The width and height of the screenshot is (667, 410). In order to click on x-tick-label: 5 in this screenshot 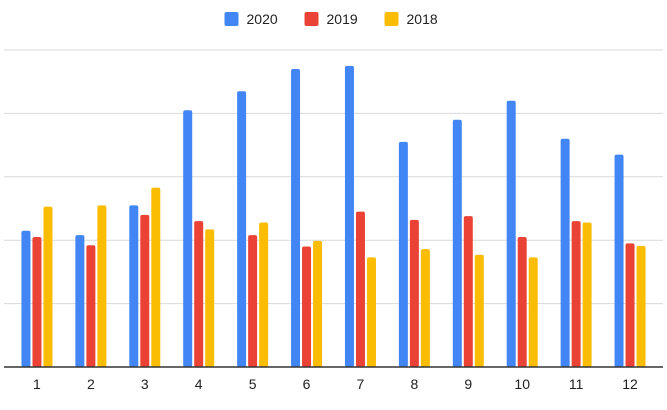, I will do `click(253, 384)`.